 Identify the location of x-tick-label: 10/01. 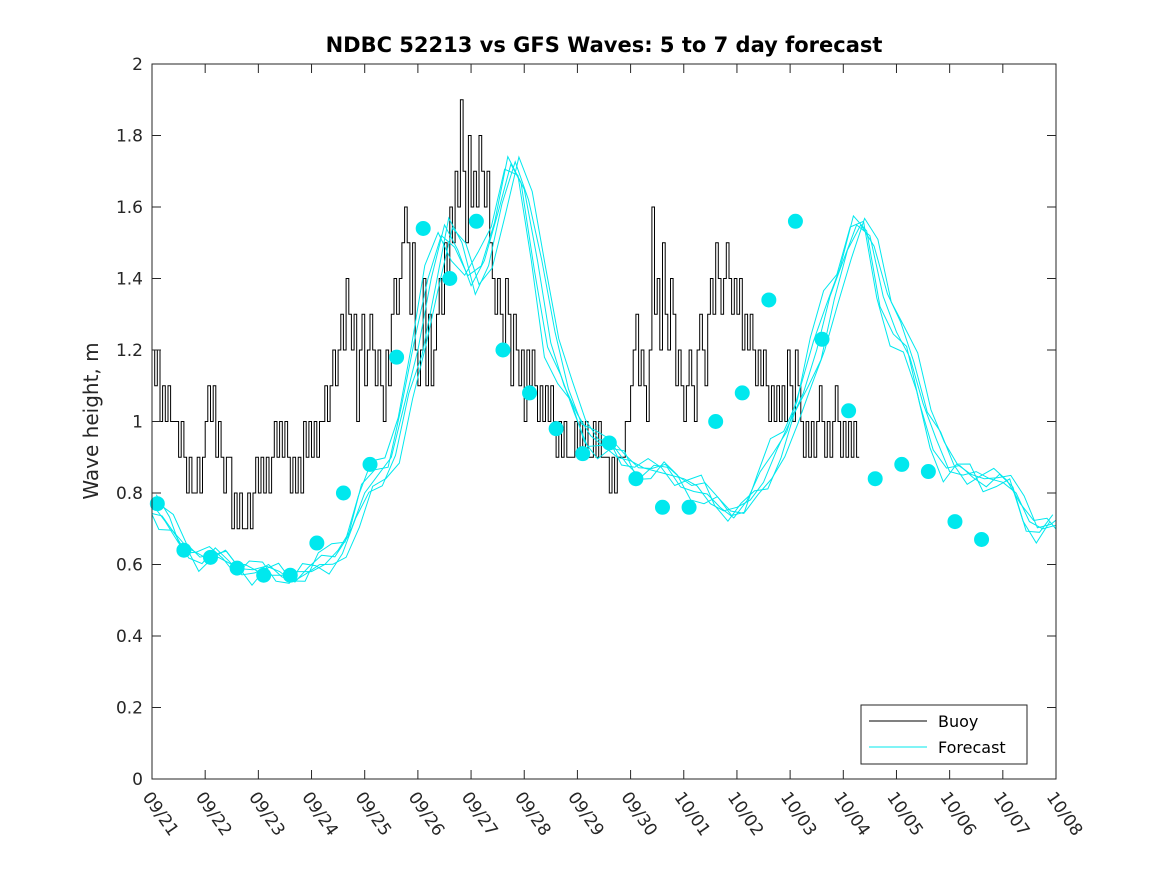
(692, 814).